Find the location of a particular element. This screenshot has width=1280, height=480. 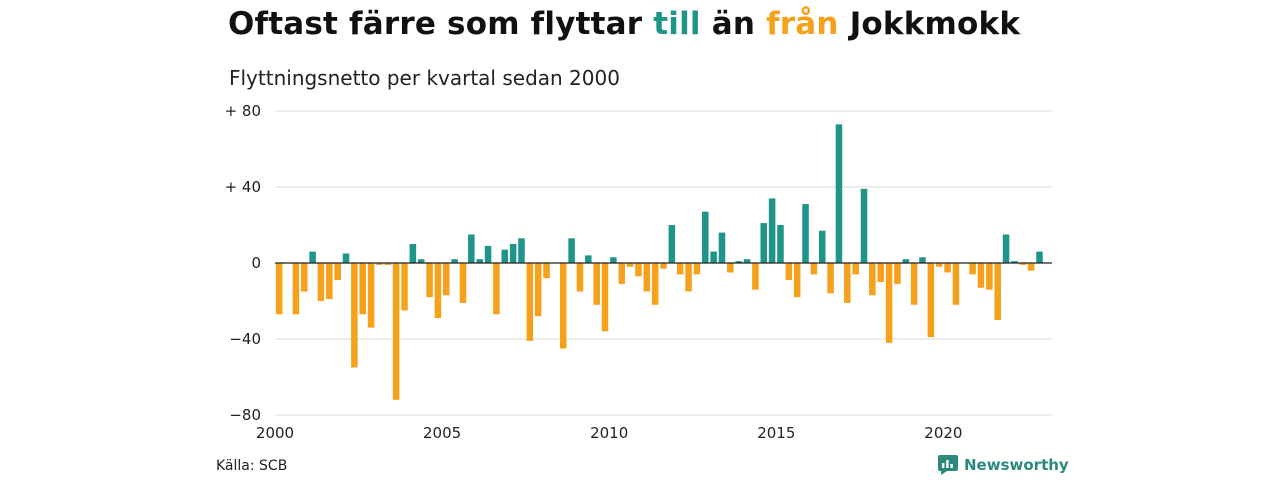

source-note: Källa: SCB is located at coordinates (252, 466).